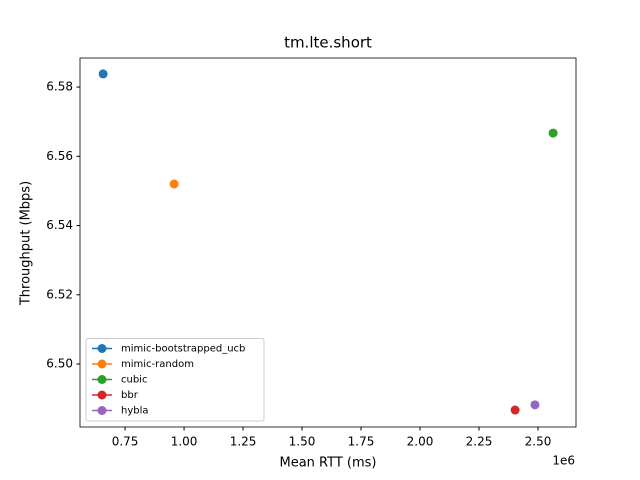 The height and width of the screenshot is (480, 640). Describe the element at coordinates (243, 442) in the screenshot. I see `x-tick-label: 1.25` at that location.